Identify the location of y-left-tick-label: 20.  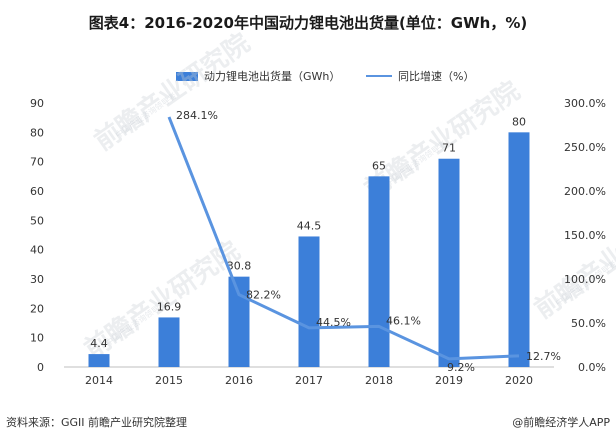
(37, 308).